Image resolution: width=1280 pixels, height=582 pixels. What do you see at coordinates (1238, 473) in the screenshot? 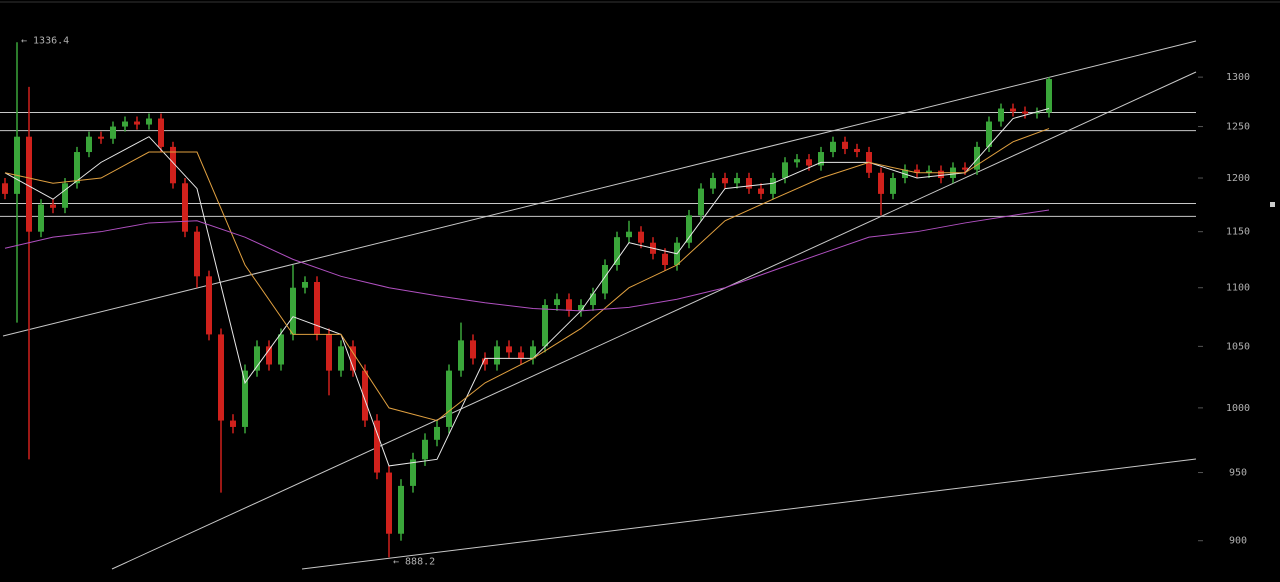
I see `y-tick-label: 950` at bounding box center [1238, 473].